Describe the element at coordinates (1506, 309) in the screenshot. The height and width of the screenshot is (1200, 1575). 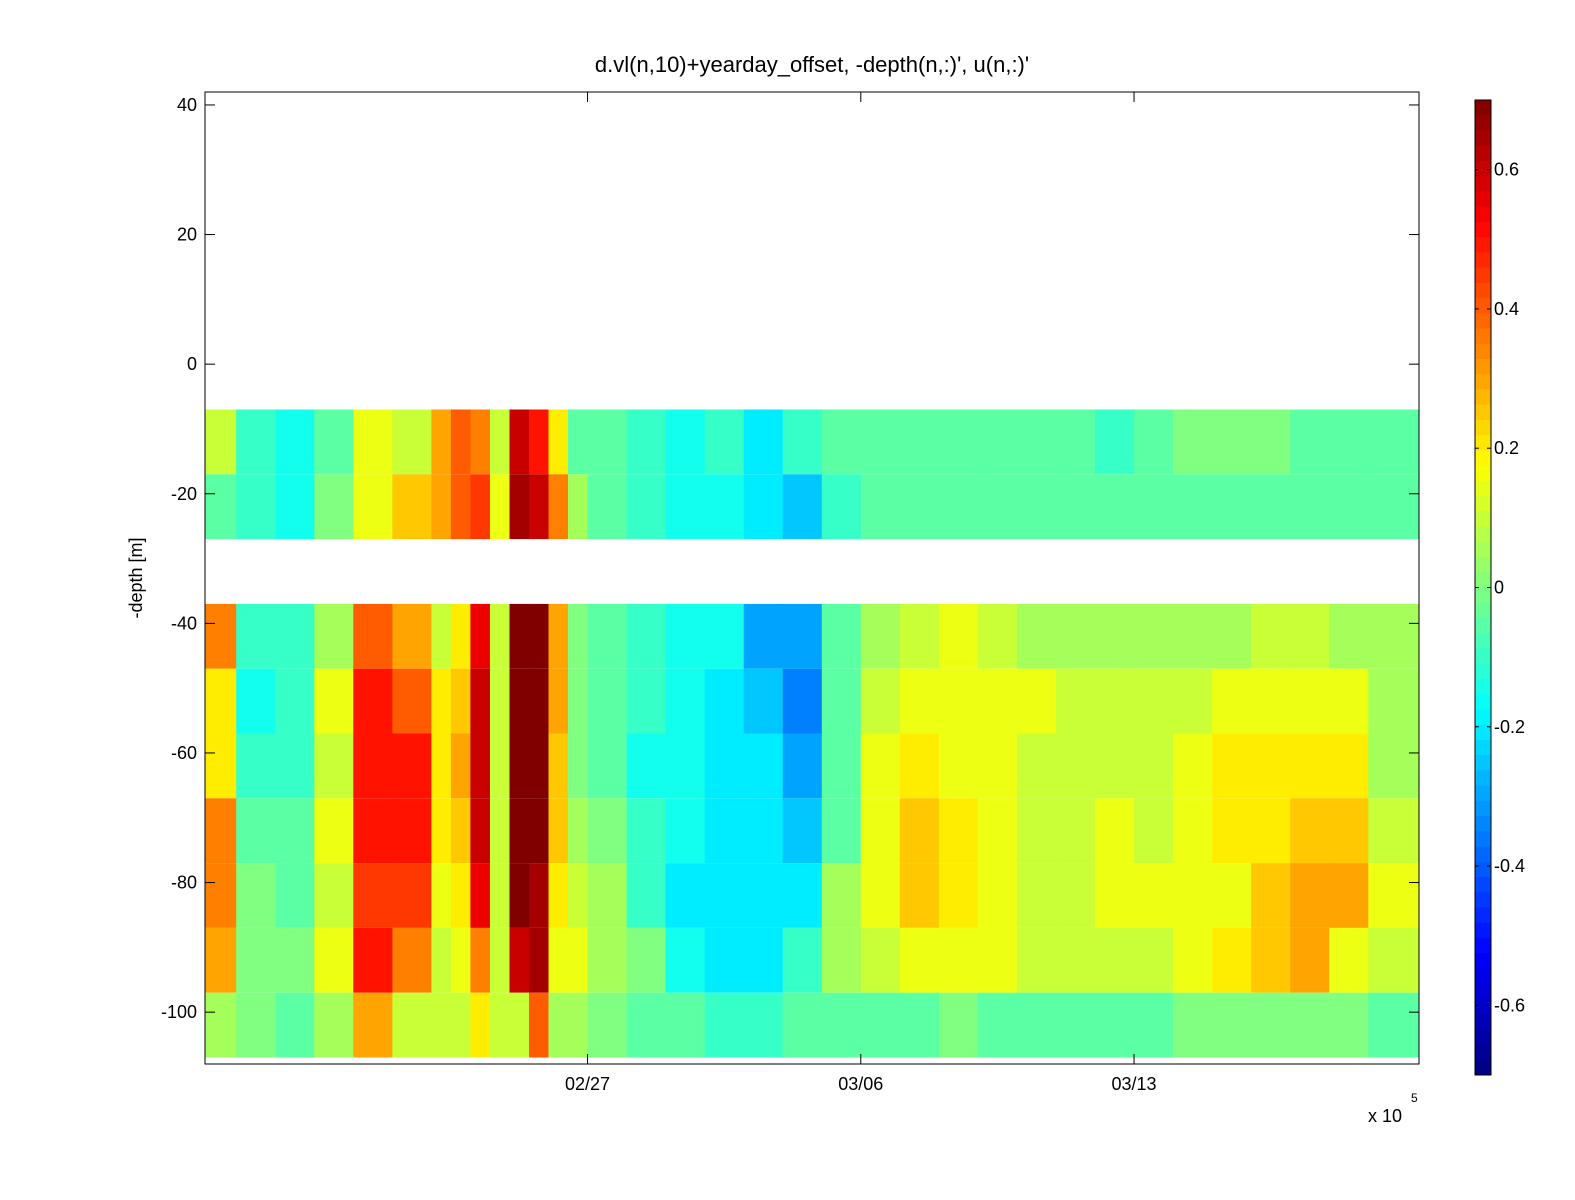
I see `colorbar-tick-label: 0.4` at that location.